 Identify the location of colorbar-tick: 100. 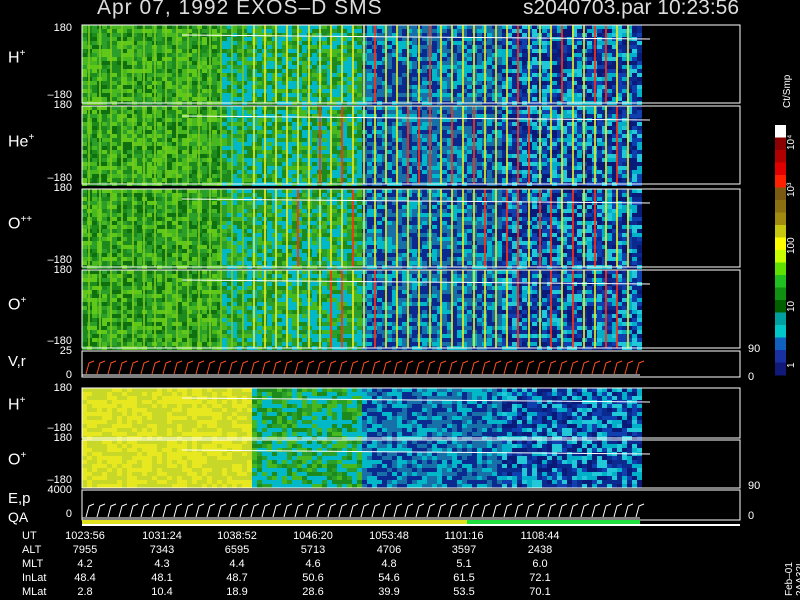
(791, 245).